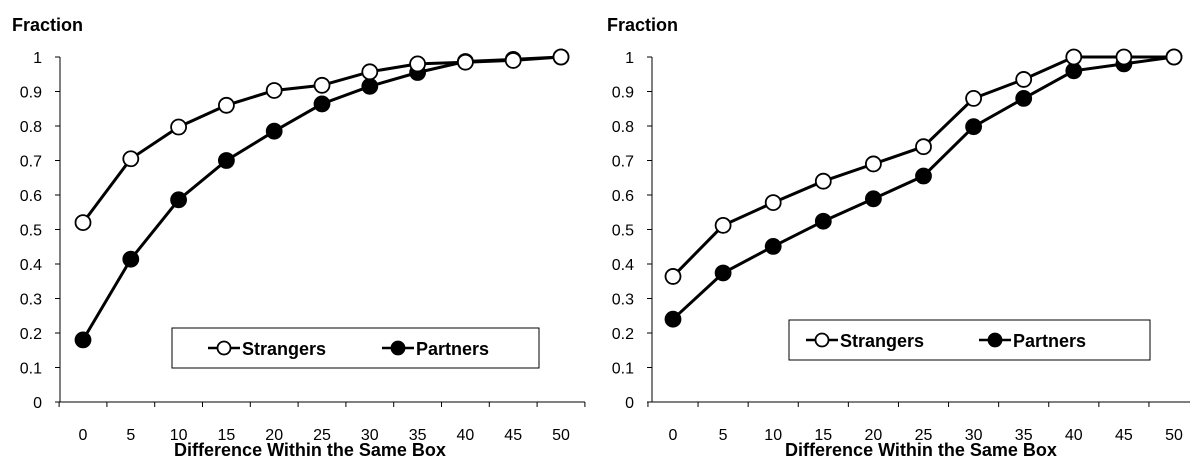 The width and height of the screenshot is (1190, 464). What do you see at coordinates (822, 340) in the screenshot?
I see `legend-marker-strangers` at bounding box center [822, 340].